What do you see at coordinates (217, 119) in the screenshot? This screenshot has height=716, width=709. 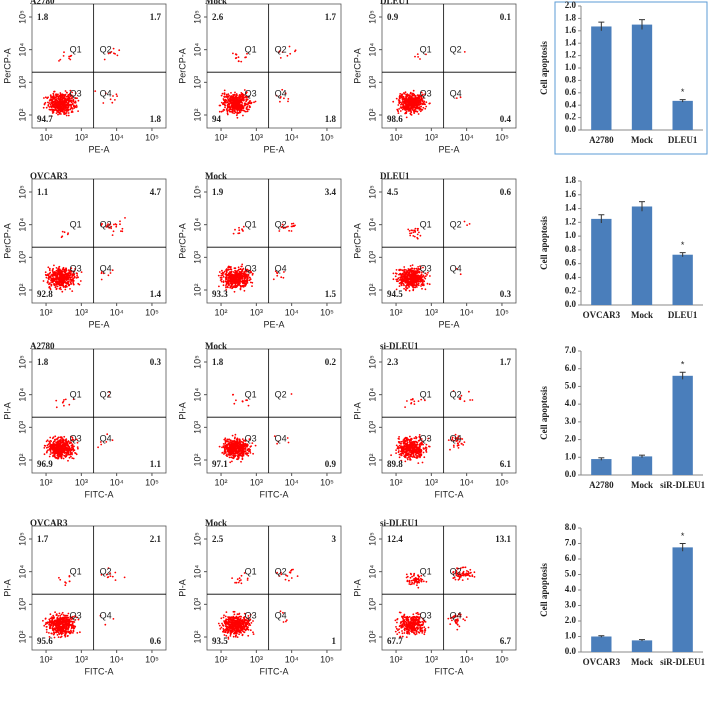 I see `quadrant-percent: 94` at bounding box center [217, 119].